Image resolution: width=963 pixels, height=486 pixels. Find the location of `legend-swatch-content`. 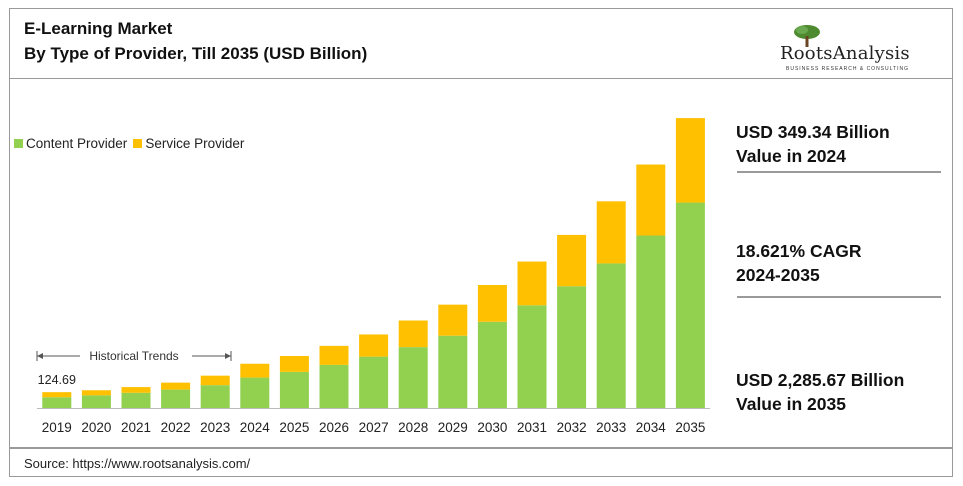

legend-swatch-content is located at coordinates (18, 143).